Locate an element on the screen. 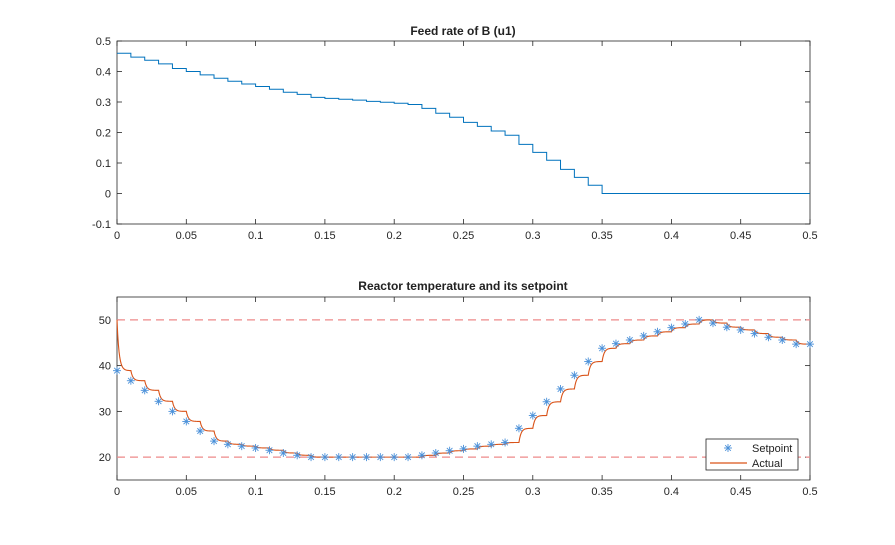 The width and height of the screenshot is (895, 545). u1-y-tick-label: 0 is located at coordinates (108, 195).